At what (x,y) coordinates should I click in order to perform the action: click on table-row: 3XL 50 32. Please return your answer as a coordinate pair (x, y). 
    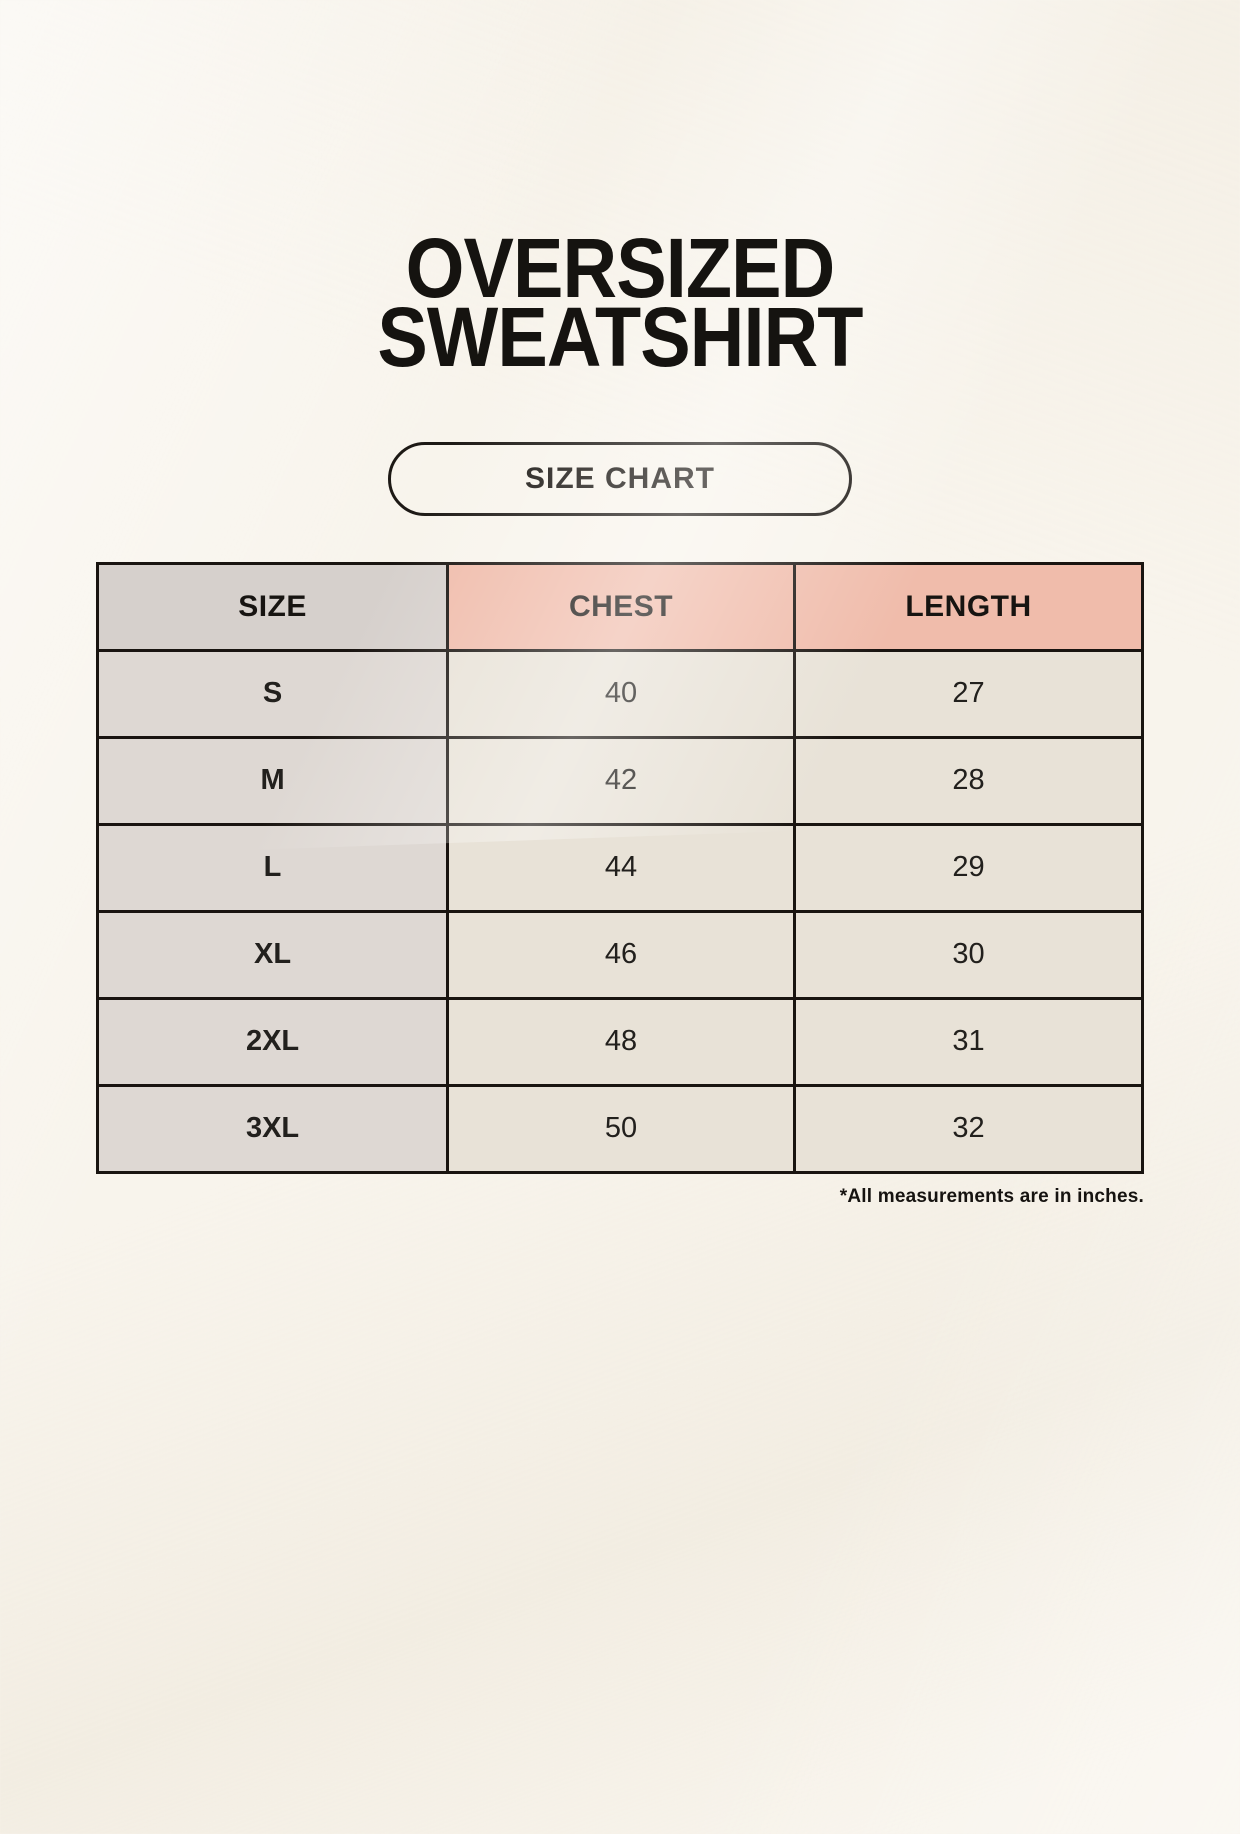
    Looking at the image, I should click on (619, 1128).